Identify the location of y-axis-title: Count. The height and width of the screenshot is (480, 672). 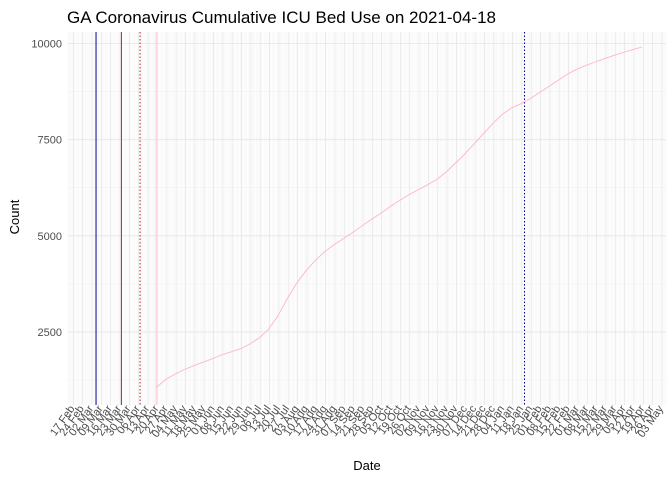
(14, 216).